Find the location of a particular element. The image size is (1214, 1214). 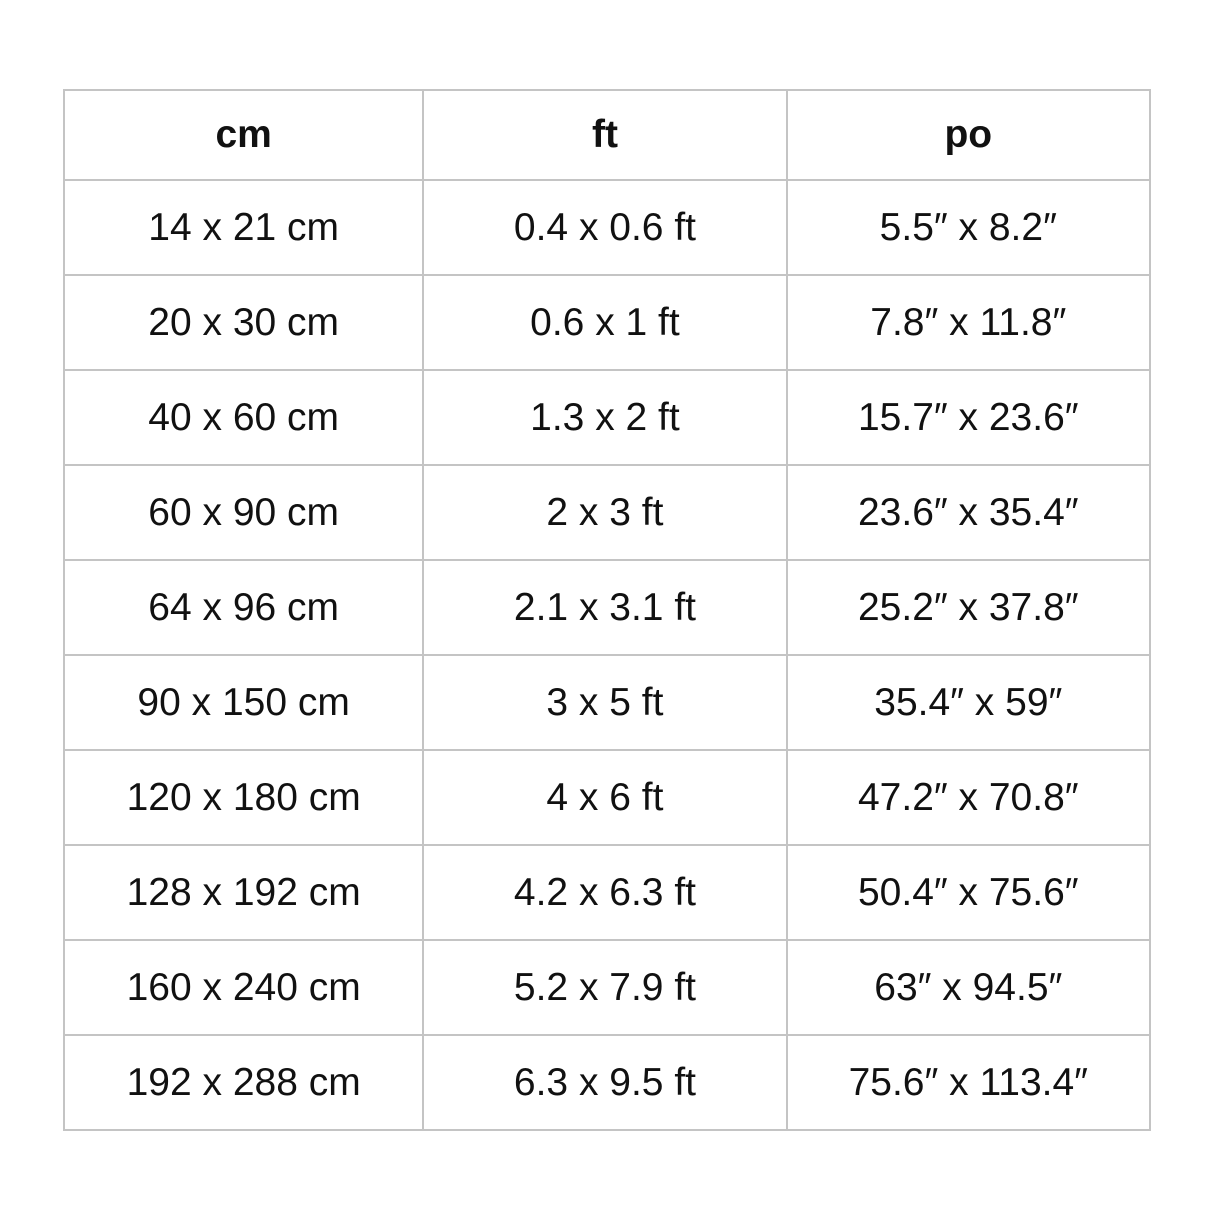

table-row: 60 x 90 cm 2 x 3 ft 23.6″ x 35.4″ is located at coordinates (607, 512).